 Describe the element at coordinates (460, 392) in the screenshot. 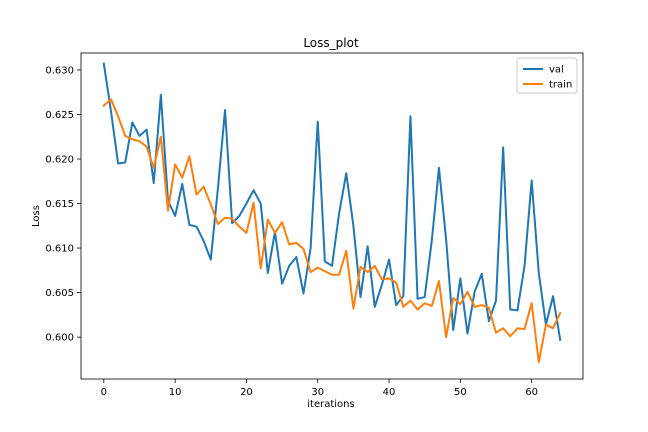

I see `x-tick-label: 50` at that location.